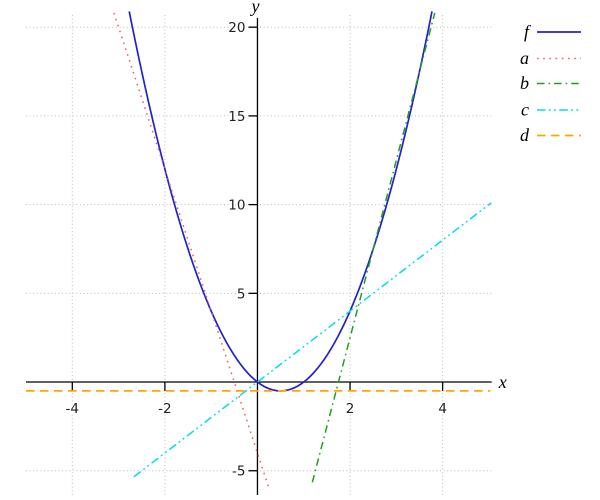 This screenshot has height=500, width=600. I want to click on y-tick-label: -5, so click(238, 472).